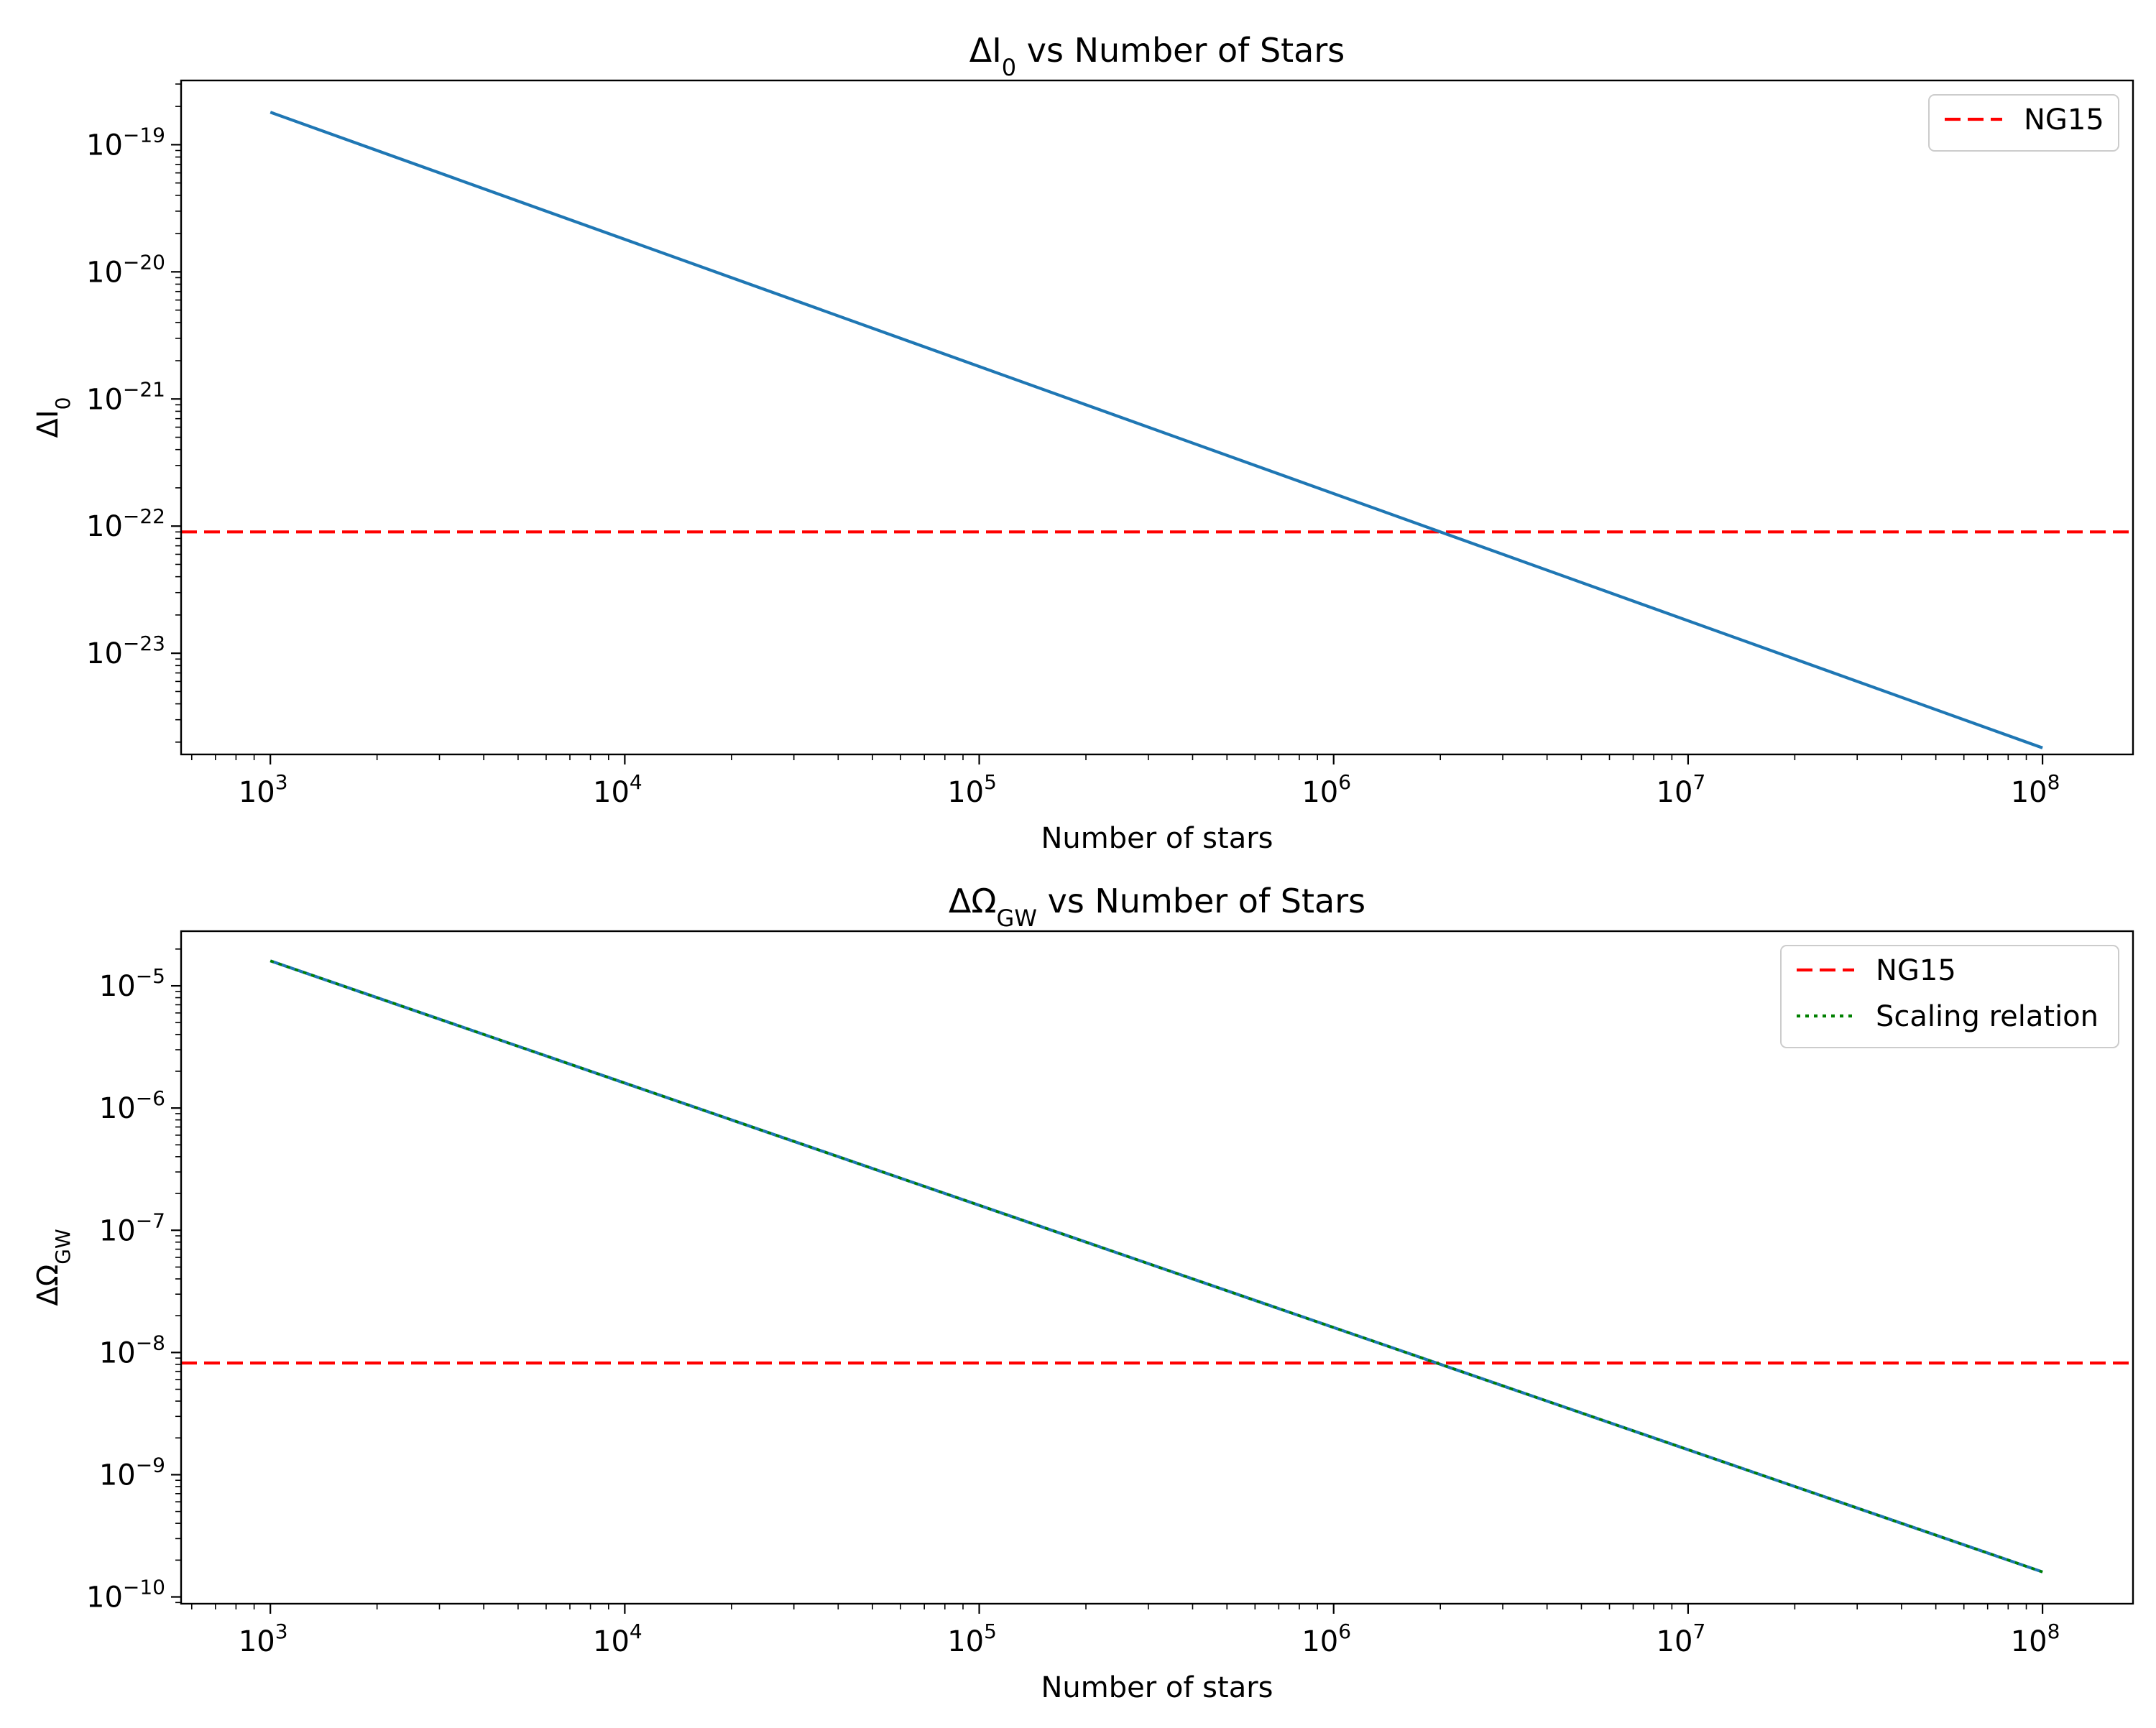 The height and width of the screenshot is (1728, 2156). I want to click on panel-2-legend: NG15 Scaling relation, so click(1950, 997).